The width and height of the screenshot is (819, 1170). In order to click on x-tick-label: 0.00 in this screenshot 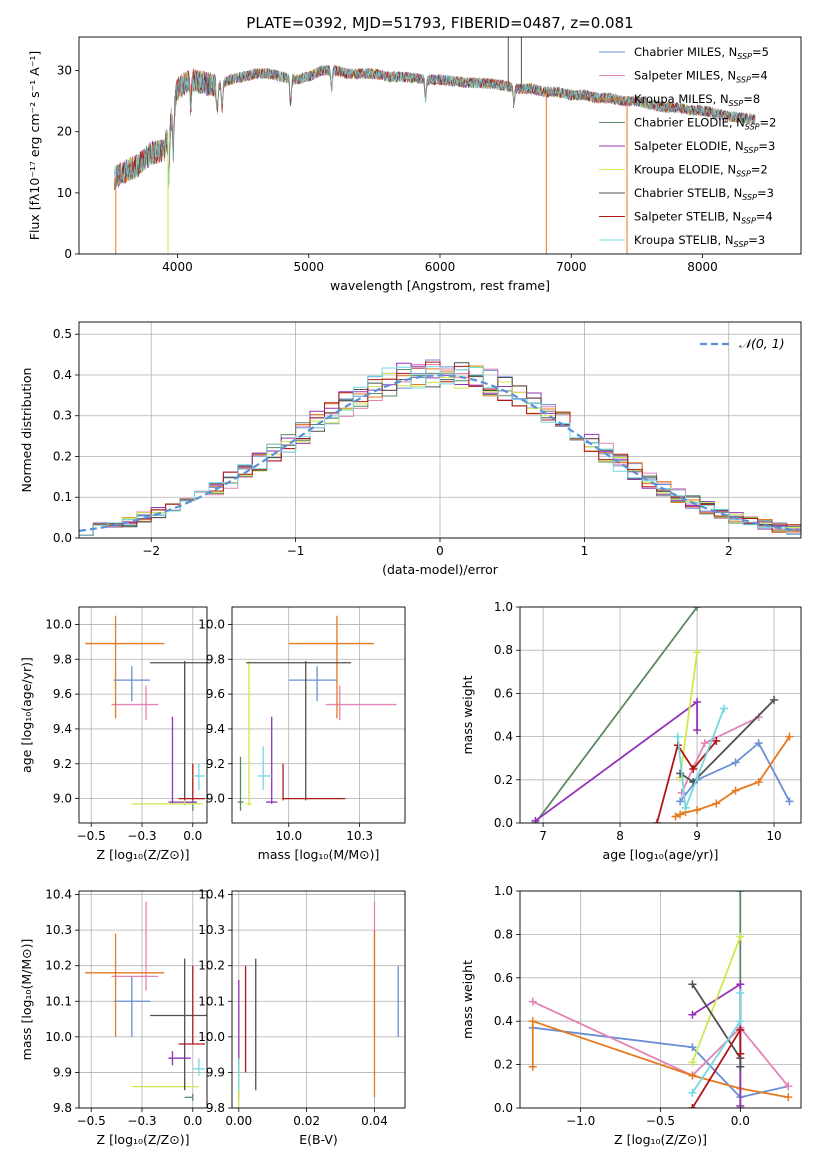, I will do `click(238, 1121)`.